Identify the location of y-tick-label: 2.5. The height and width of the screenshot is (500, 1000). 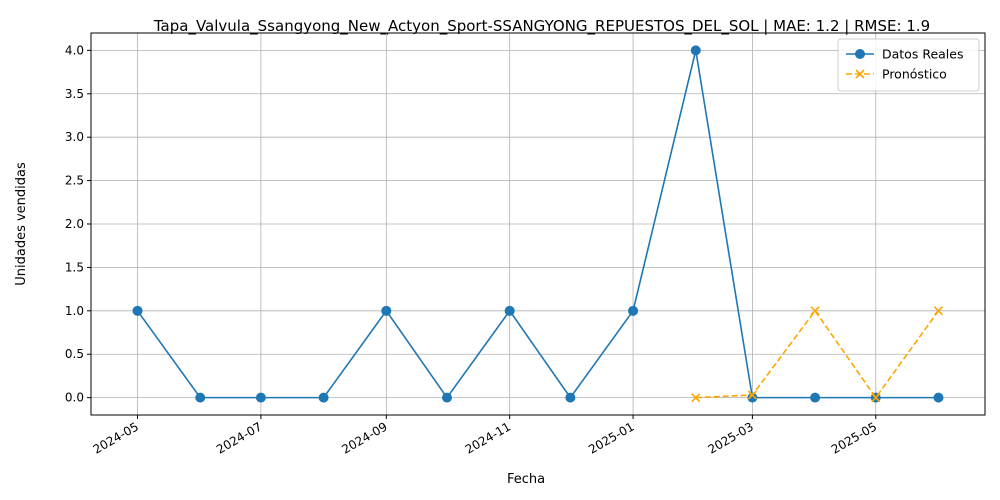
(74, 181).